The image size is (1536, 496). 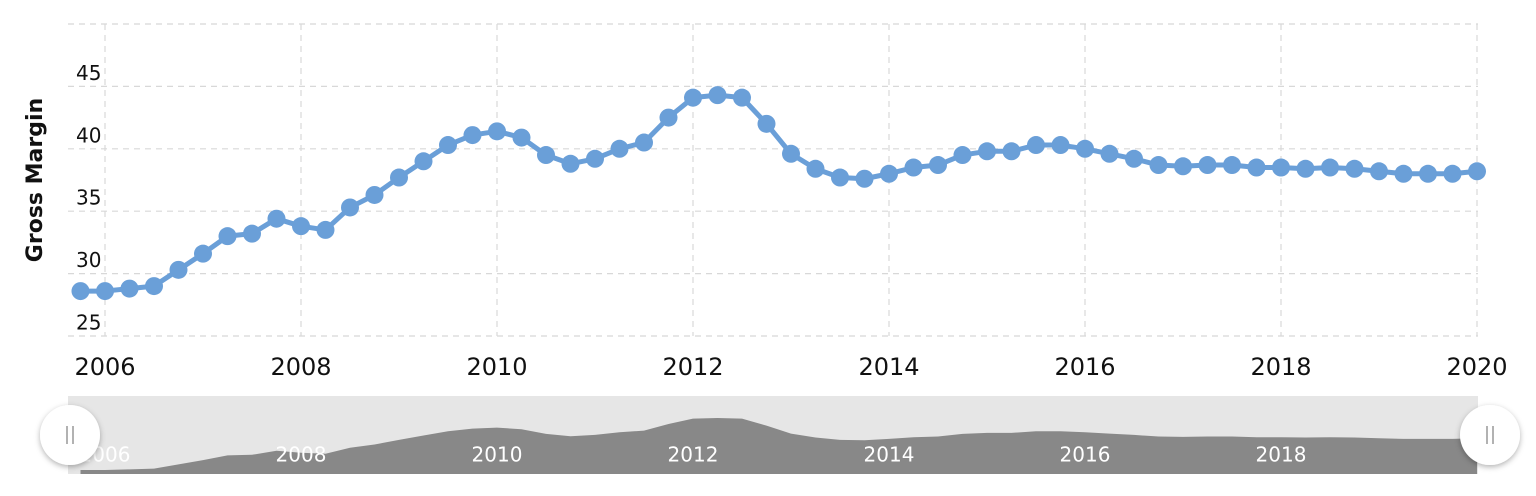 I want to click on y-tick-label: 30, so click(x=88, y=260).